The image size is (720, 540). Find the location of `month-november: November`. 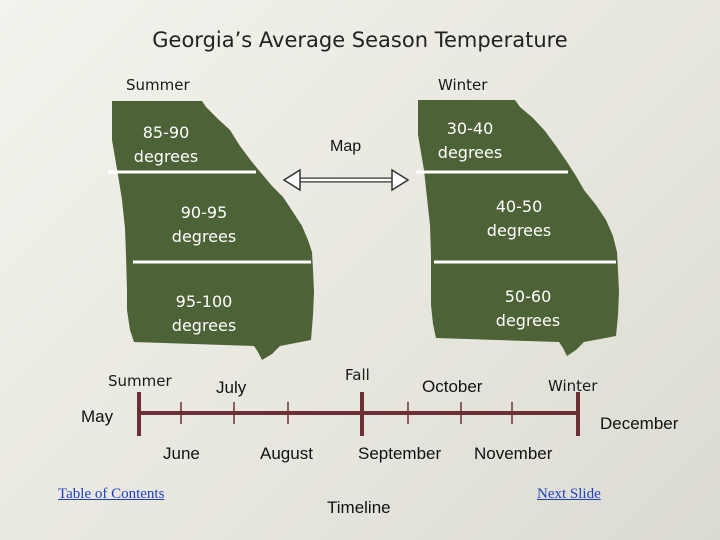

month-november: November is located at coordinates (513, 453).